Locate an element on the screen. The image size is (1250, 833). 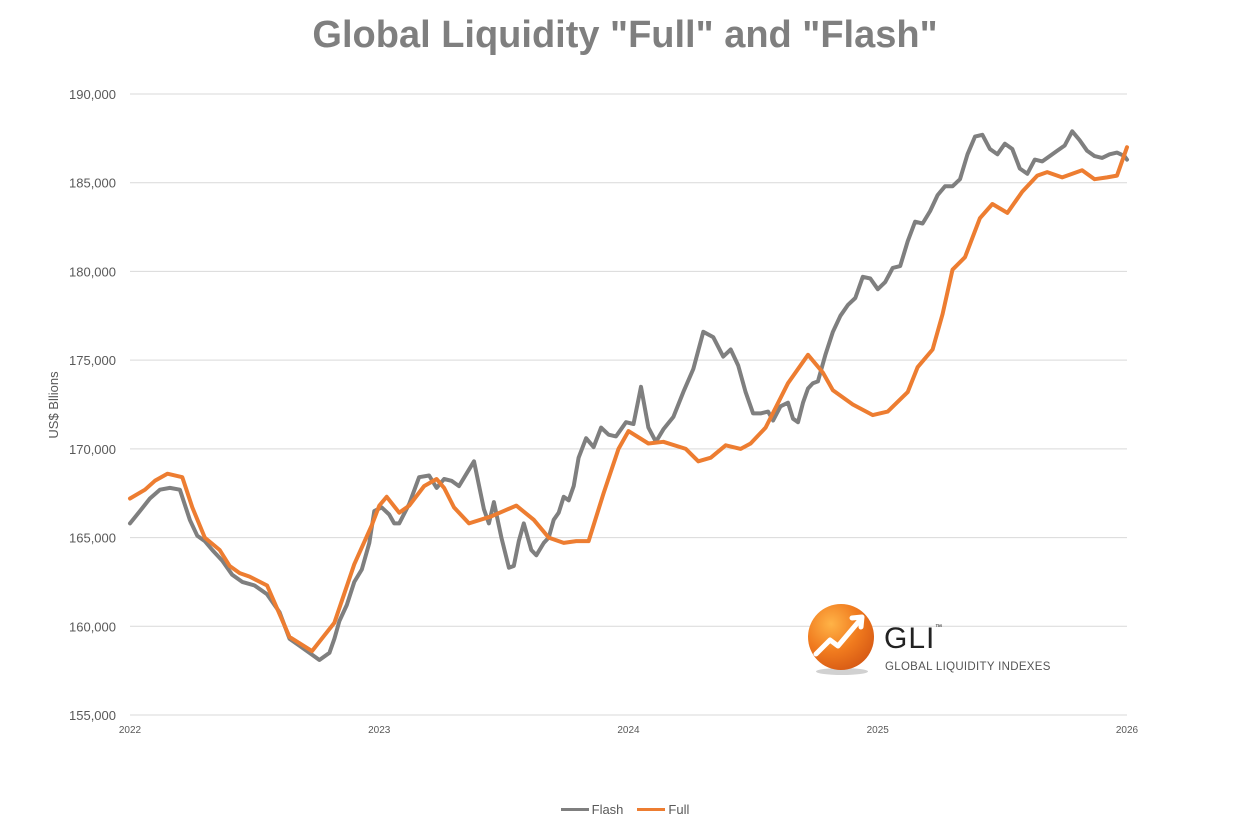
y-tick-label: 170,000 is located at coordinates (92, 449).